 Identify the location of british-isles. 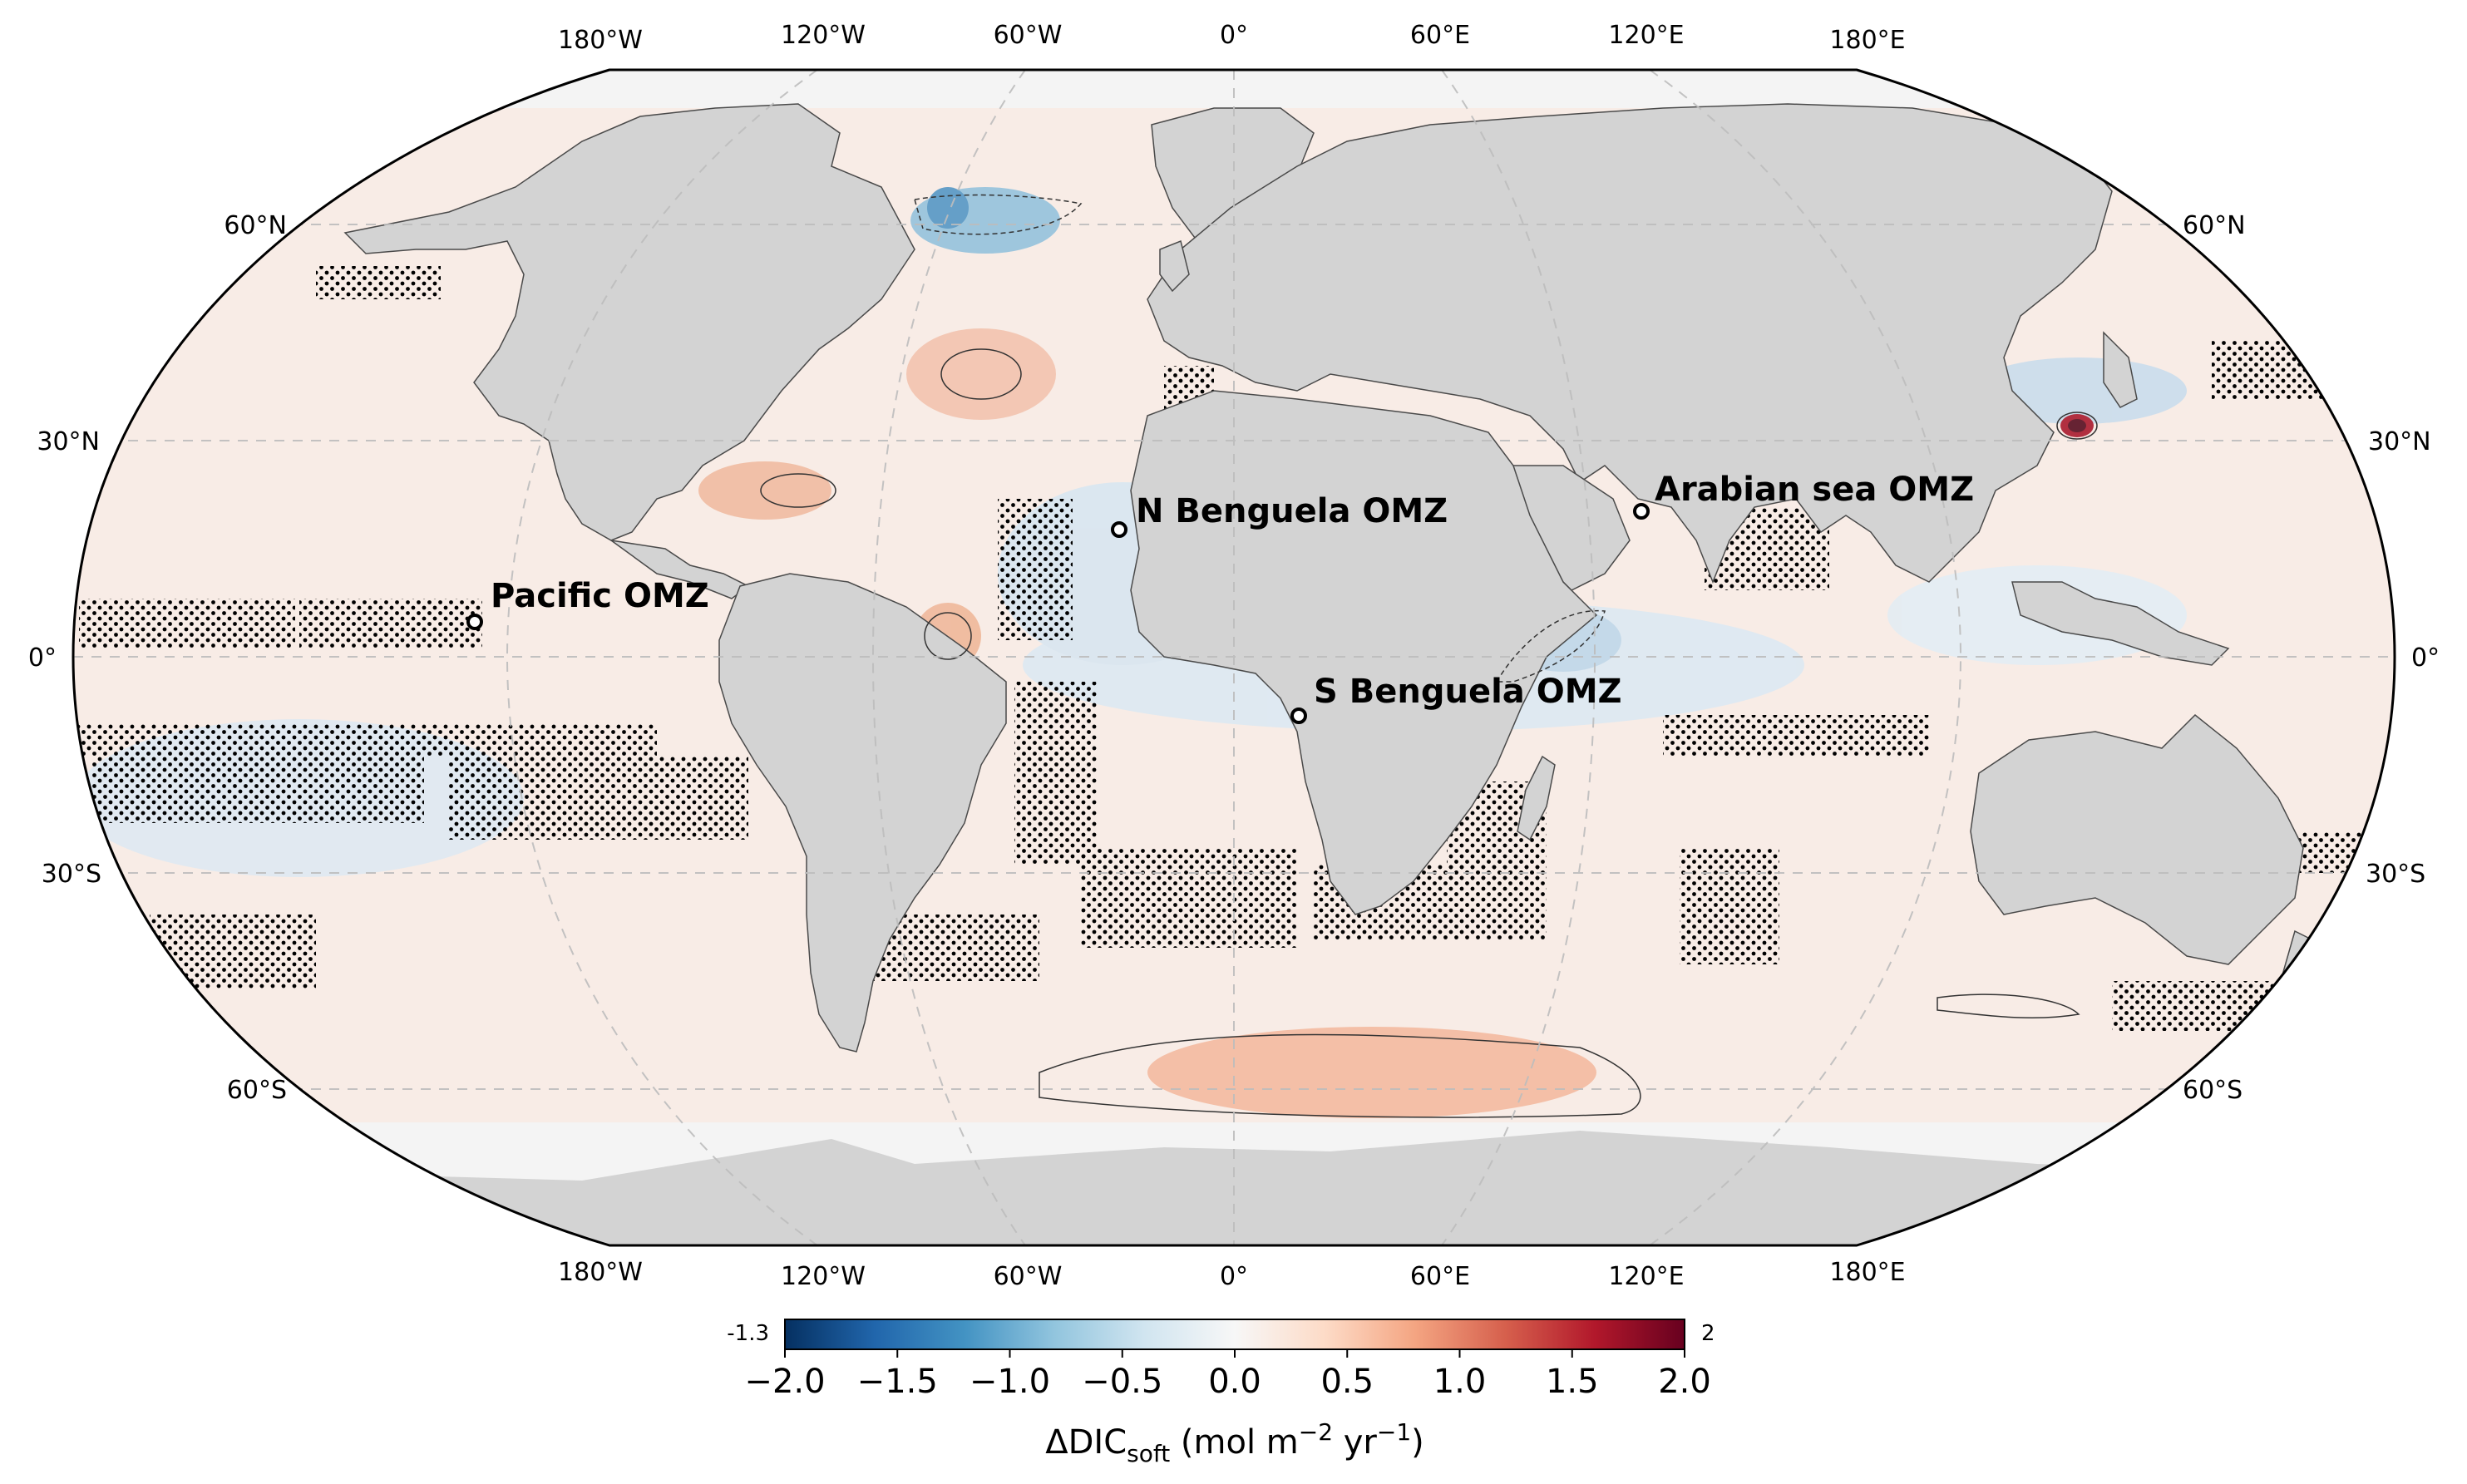
(1174, 266).